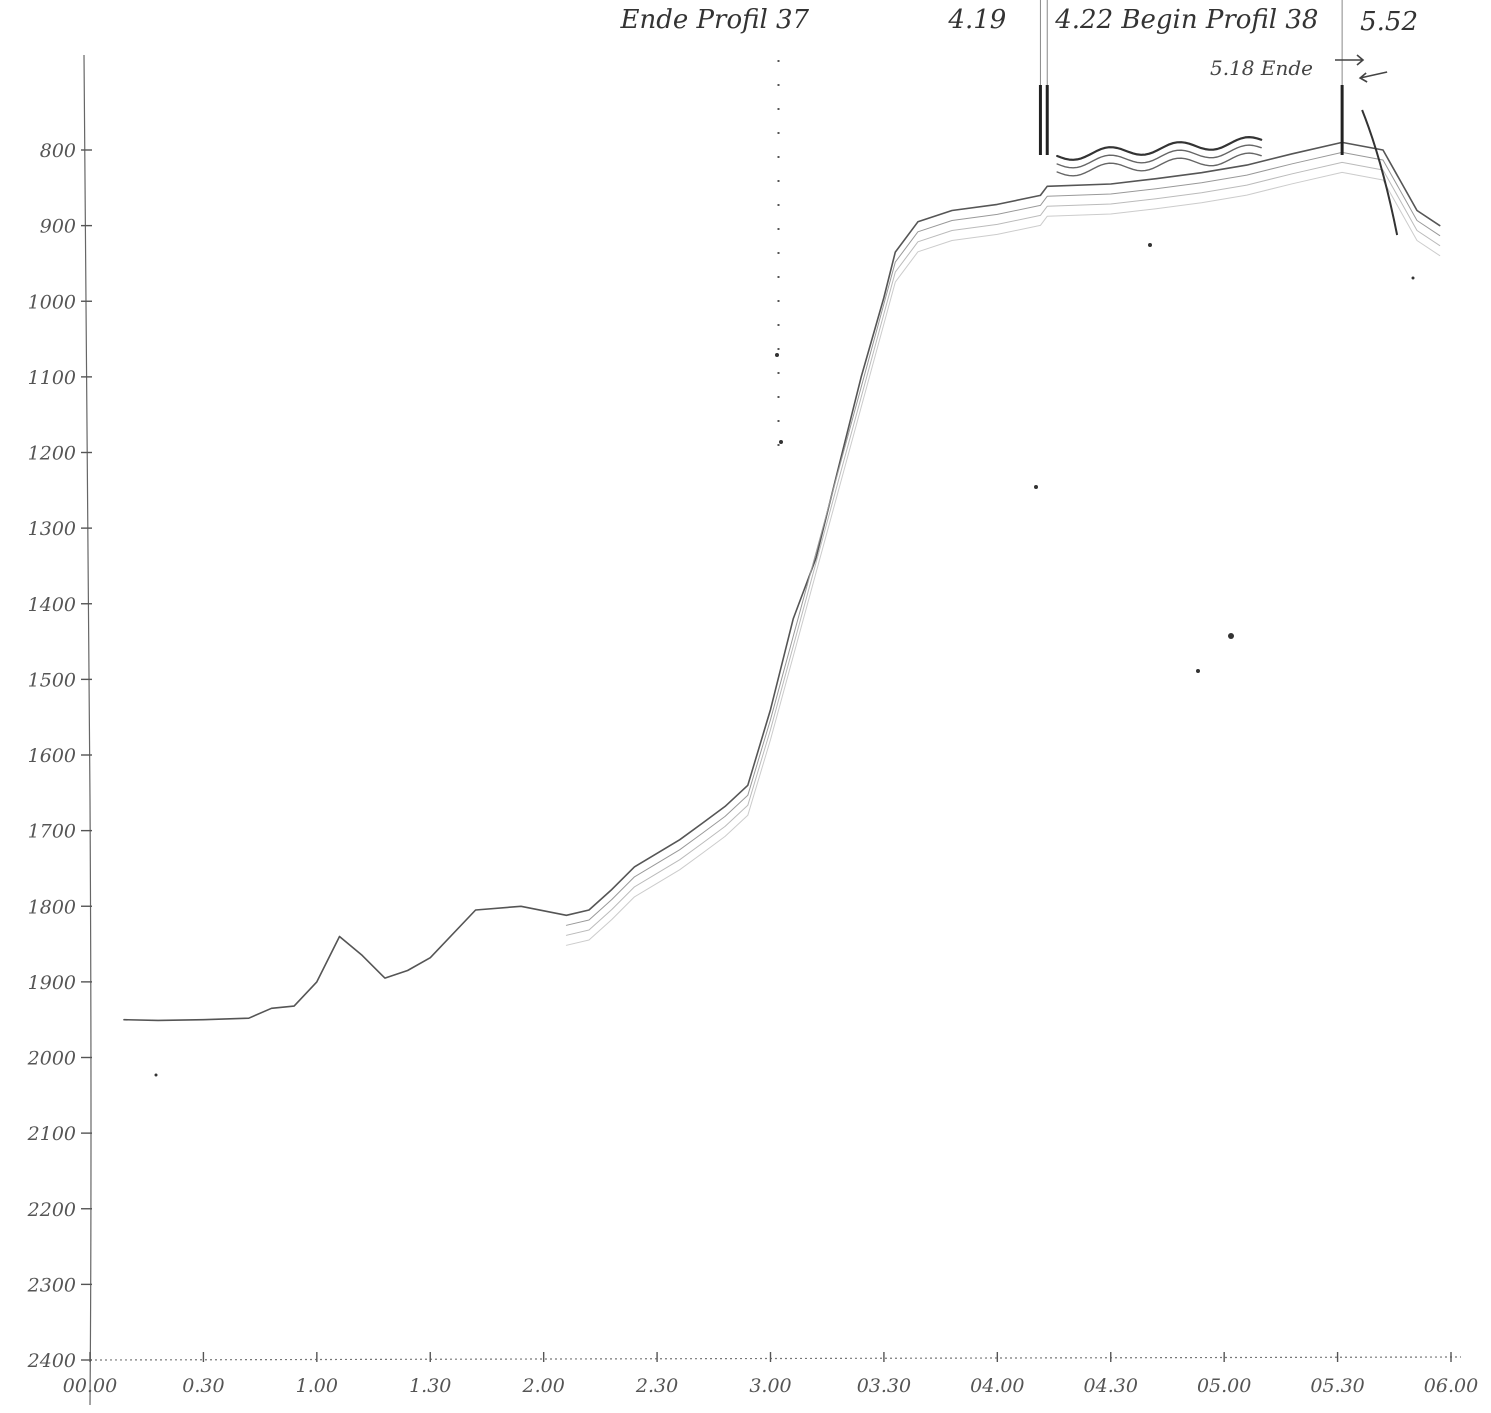  I want to click on section-markers, so click(1088, 225).